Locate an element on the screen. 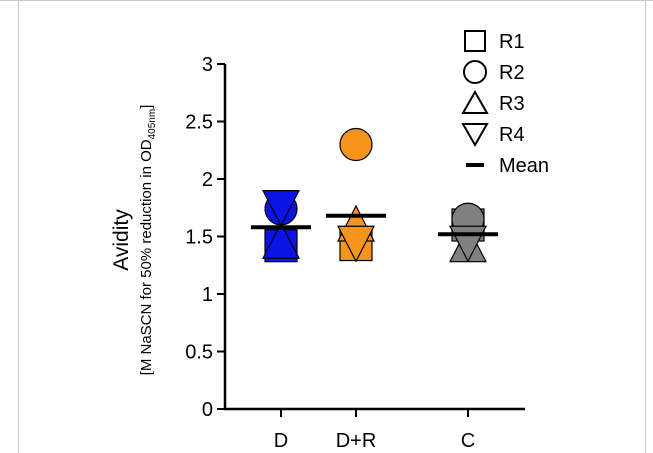  legend-label: R3 is located at coordinates (512, 104).